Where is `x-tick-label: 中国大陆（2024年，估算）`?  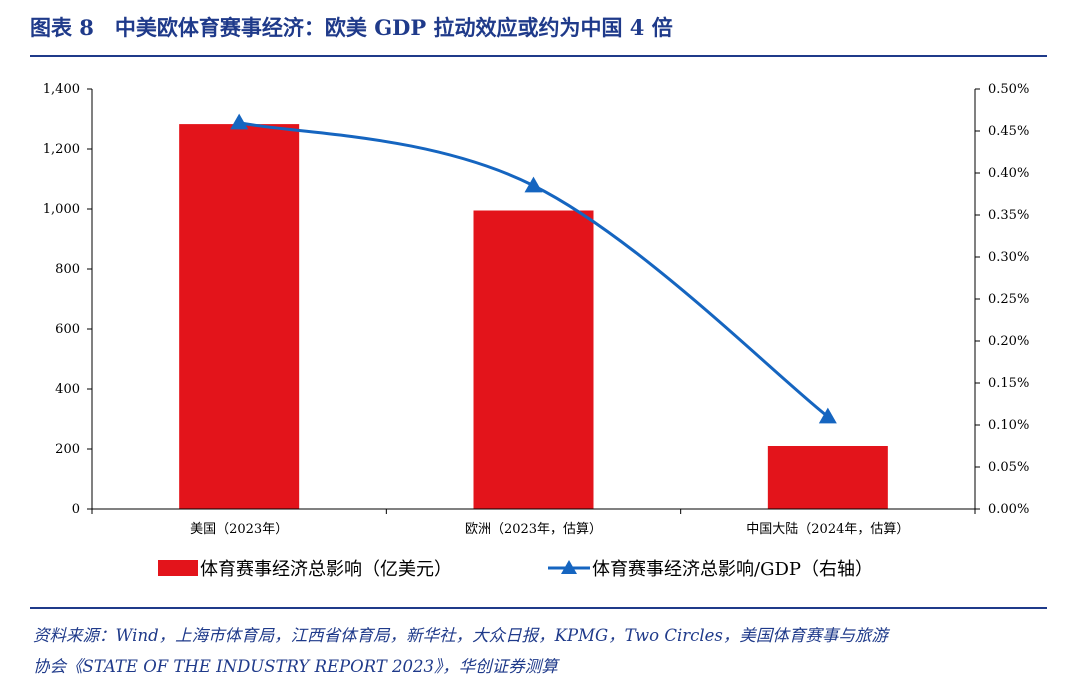
x-tick-label: 中国大陆（2024年，估算） is located at coordinates (827, 529).